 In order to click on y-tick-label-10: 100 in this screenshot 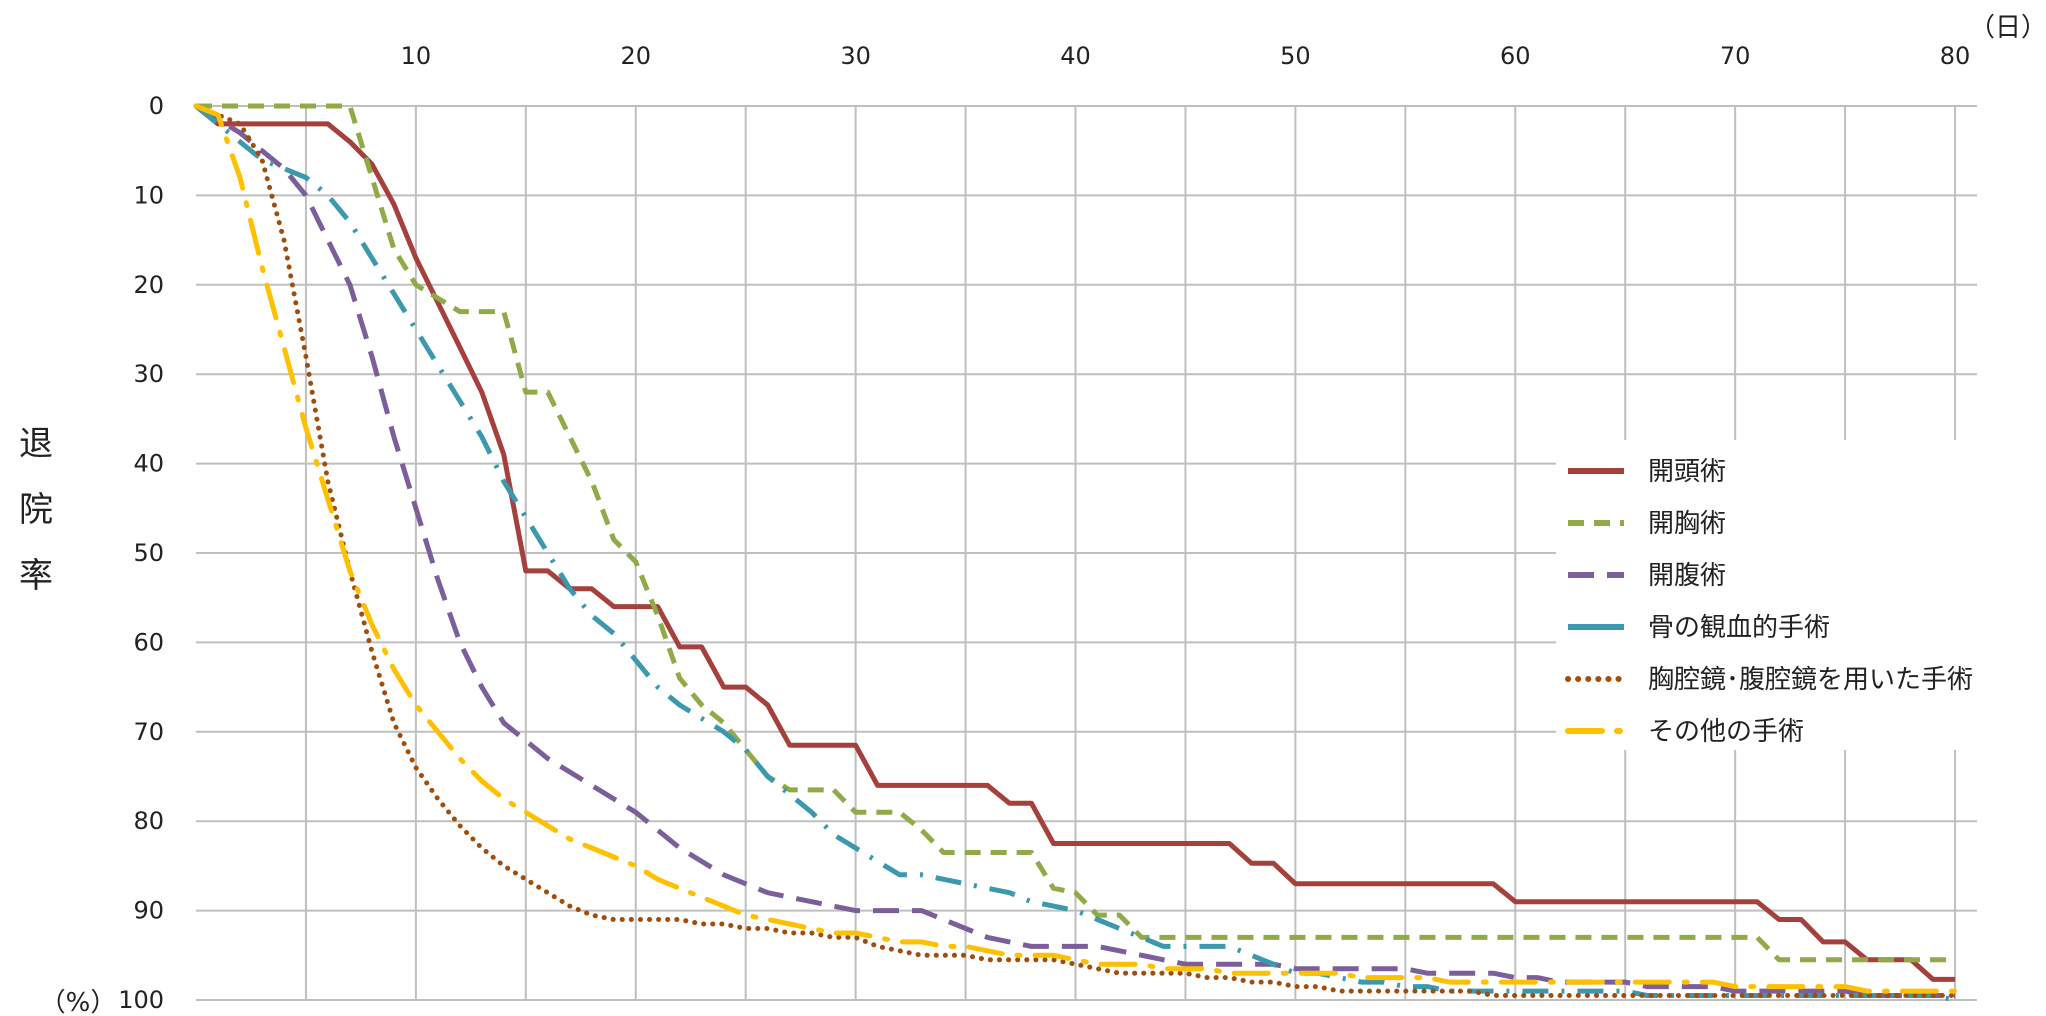, I will do `click(141, 1000)`.